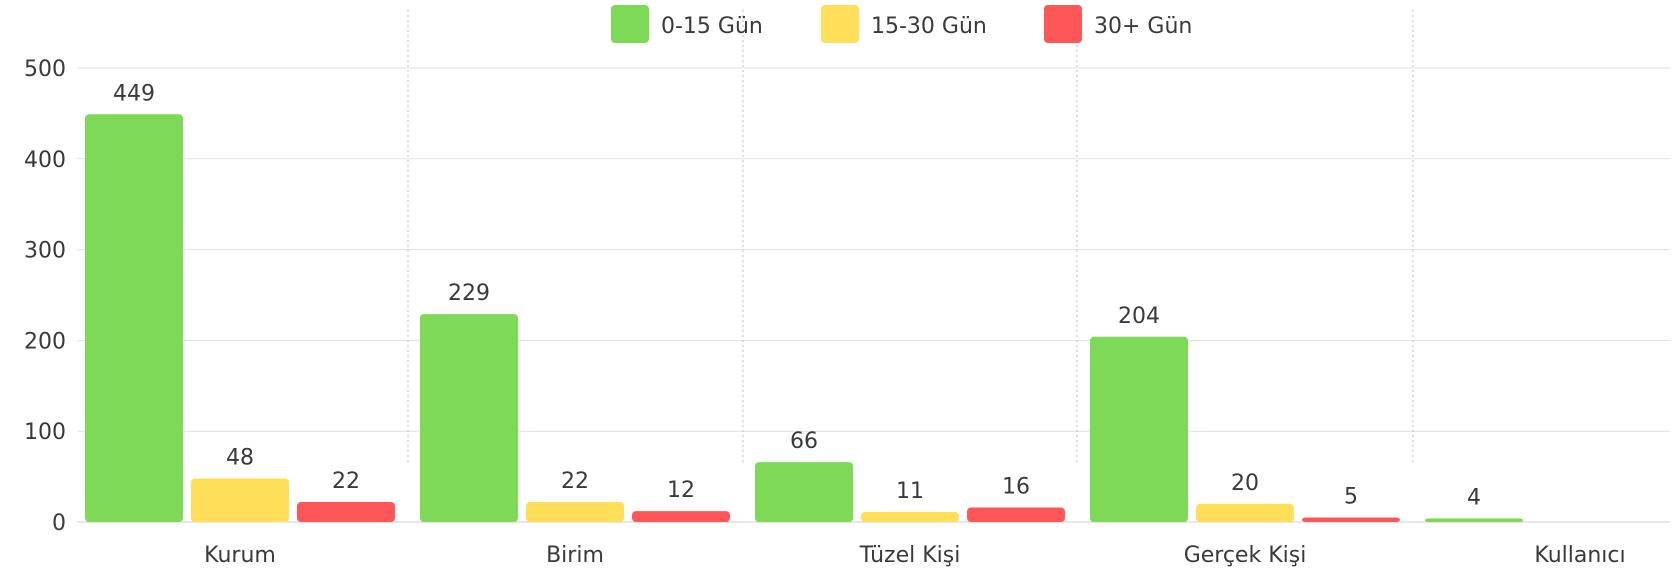 Image resolution: width=1675 pixels, height=569 pixels. I want to click on x-tick-label: Tüzel Kişi, so click(910, 555).